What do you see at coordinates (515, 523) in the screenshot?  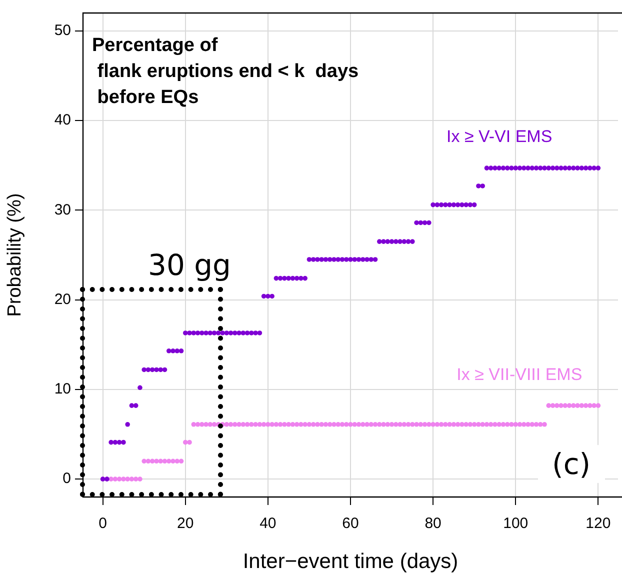 I see `x-tick-label: 100` at bounding box center [515, 523].